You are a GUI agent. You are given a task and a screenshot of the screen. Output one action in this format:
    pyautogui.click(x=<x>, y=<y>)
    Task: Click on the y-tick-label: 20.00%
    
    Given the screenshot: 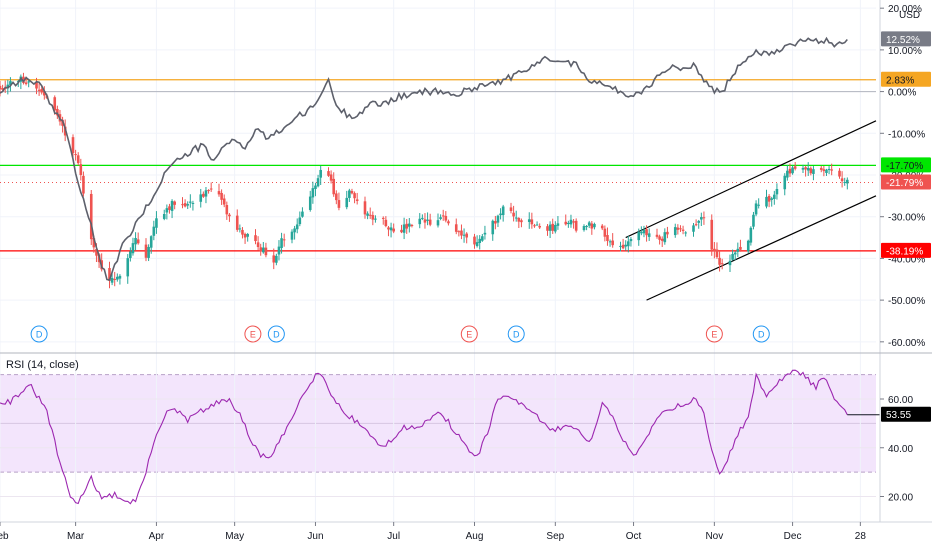 What is the action you would take?
    pyautogui.click(x=905, y=9)
    